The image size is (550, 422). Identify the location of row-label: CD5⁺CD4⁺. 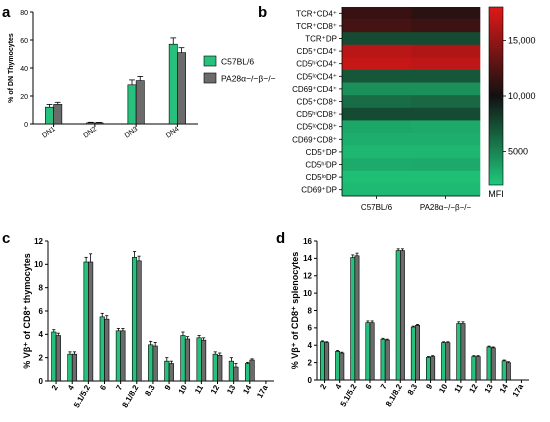
(317, 51).